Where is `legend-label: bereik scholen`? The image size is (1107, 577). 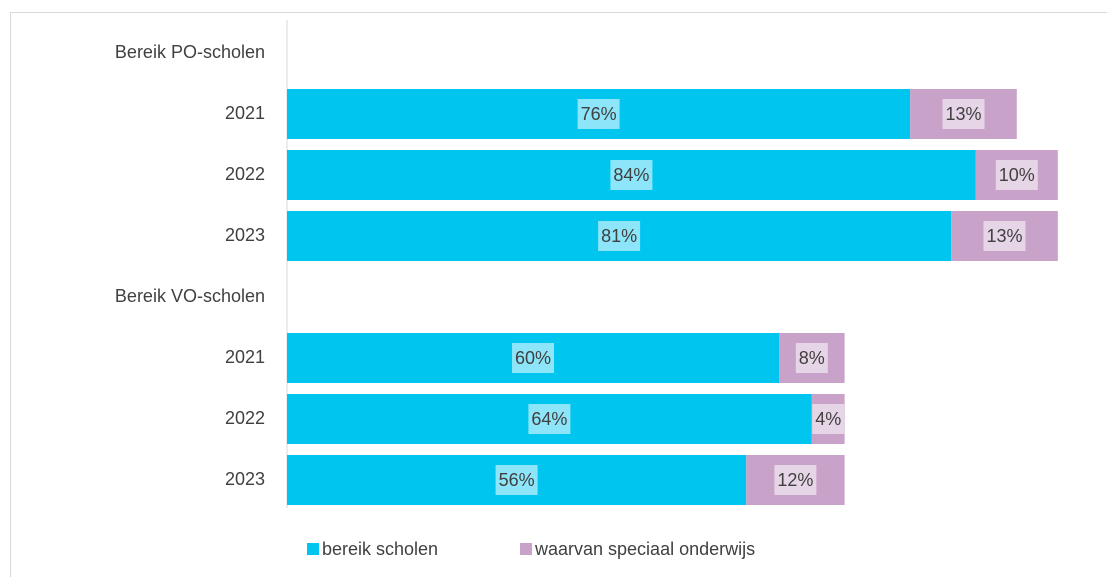
legend-label: bereik scholen is located at coordinates (380, 549).